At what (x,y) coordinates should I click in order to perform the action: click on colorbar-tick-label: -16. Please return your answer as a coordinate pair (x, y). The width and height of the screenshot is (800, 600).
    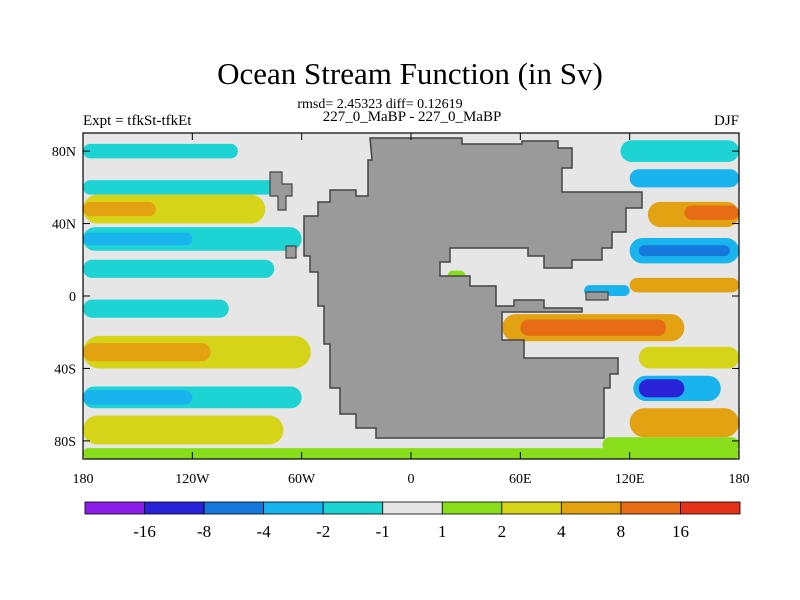
    Looking at the image, I should click on (144, 531).